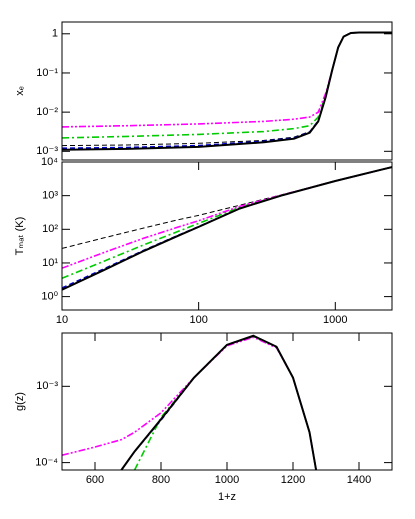 This screenshot has height=519, width=415. Describe the element at coordinates (227, 497) in the screenshot. I see `x-axis-label: 1+z` at that location.